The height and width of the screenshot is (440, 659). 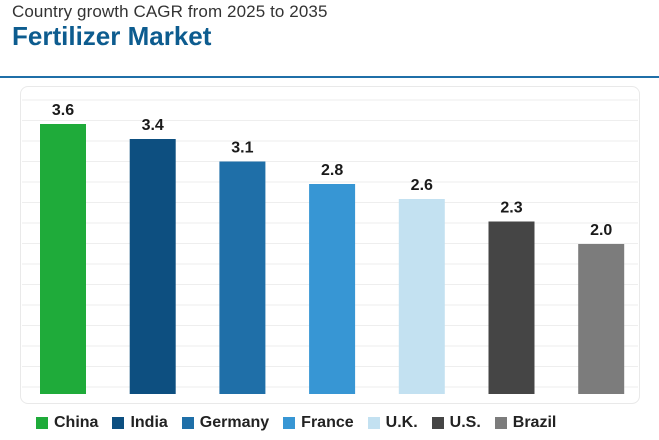 I want to click on legend-item: India, so click(x=140, y=423).